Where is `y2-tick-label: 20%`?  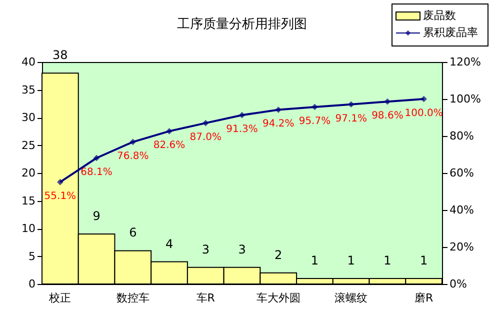
y2-tick-label: 20% is located at coordinates (462, 247).